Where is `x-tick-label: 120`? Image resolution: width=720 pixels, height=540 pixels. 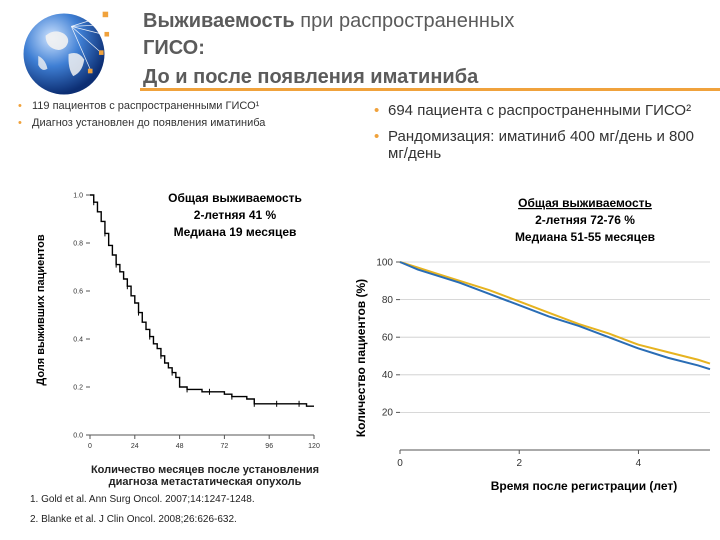 x-tick-label: 120 is located at coordinates (314, 446).